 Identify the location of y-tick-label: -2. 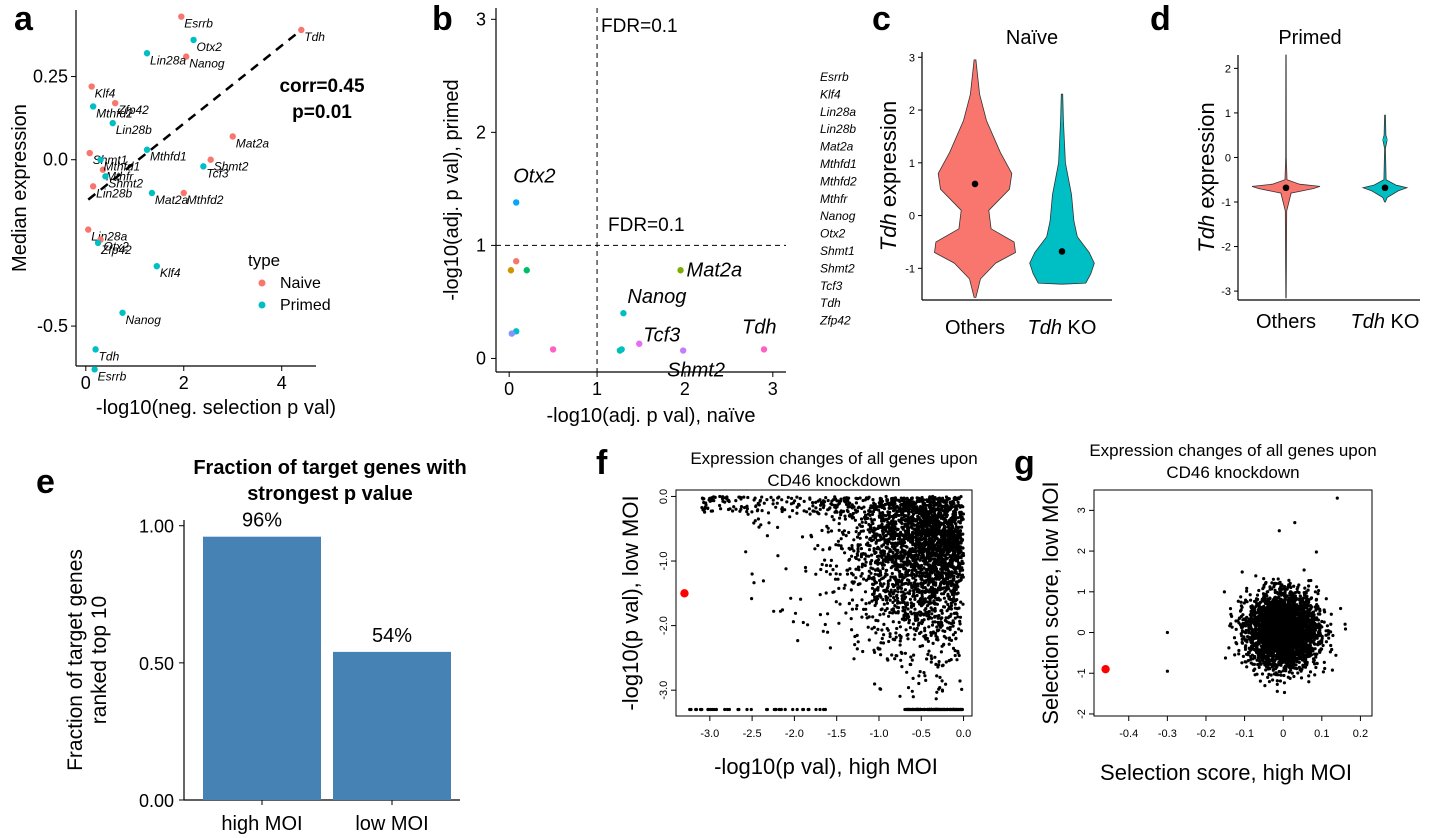
(1226, 248).